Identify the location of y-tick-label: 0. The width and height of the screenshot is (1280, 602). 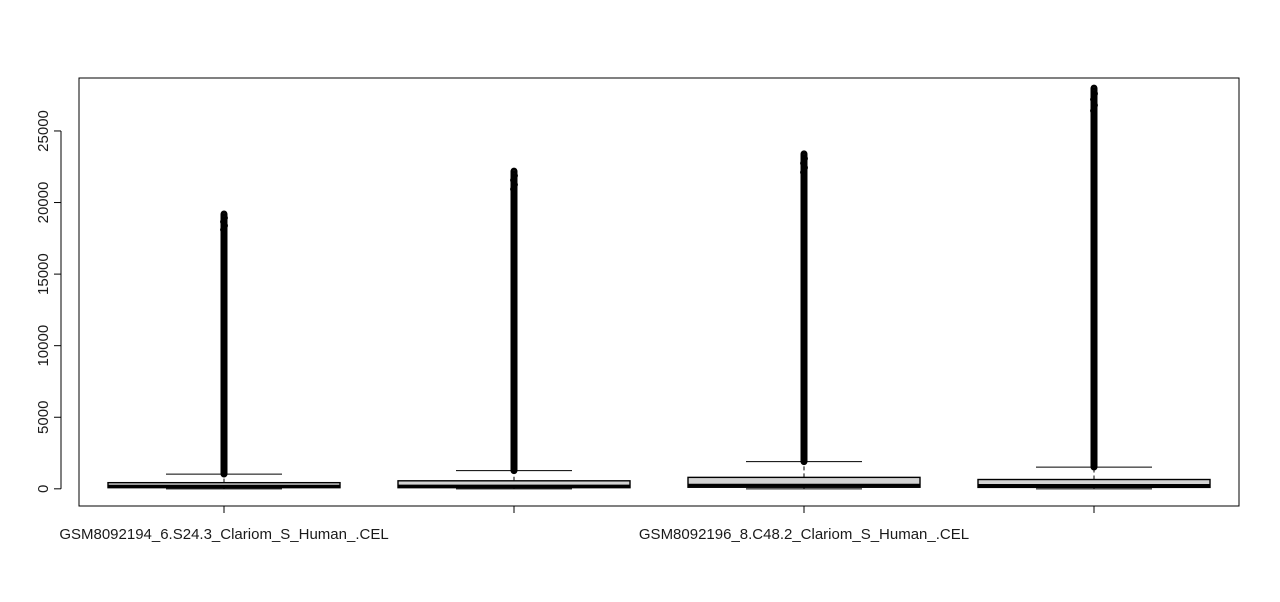
(43, 489).